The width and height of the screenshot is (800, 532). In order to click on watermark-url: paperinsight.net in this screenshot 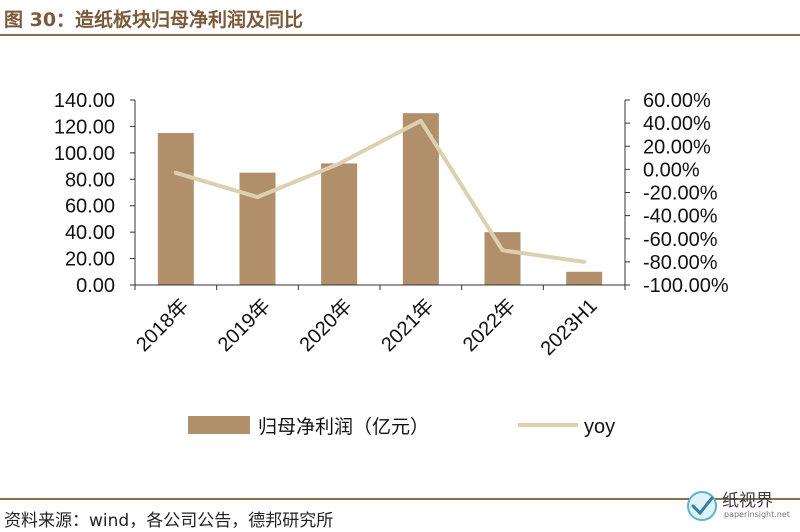, I will do `click(757, 514)`.